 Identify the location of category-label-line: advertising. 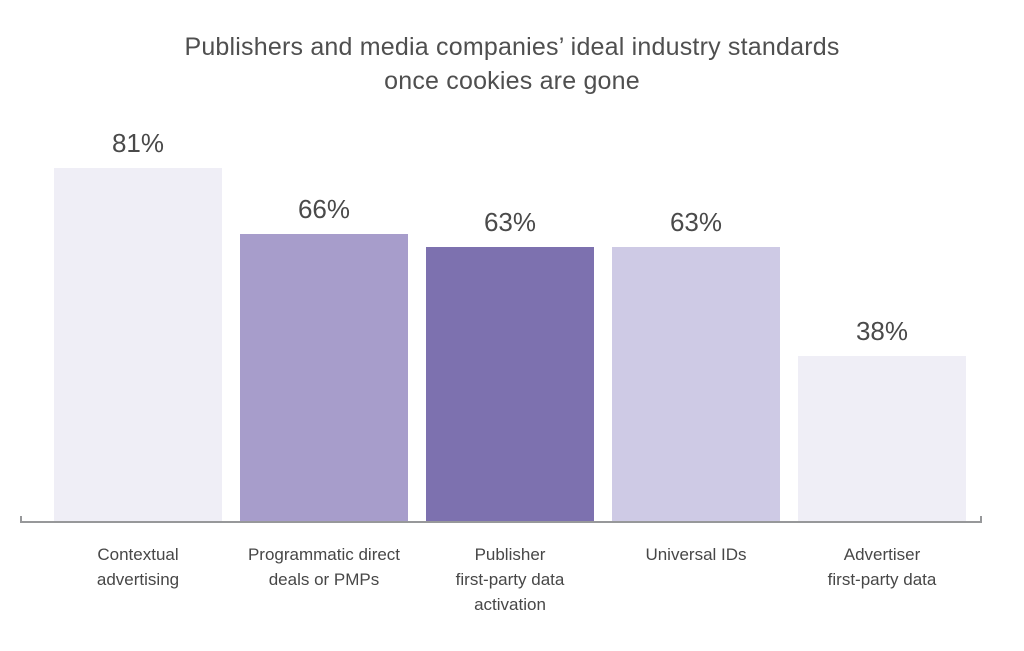
(138, 579).